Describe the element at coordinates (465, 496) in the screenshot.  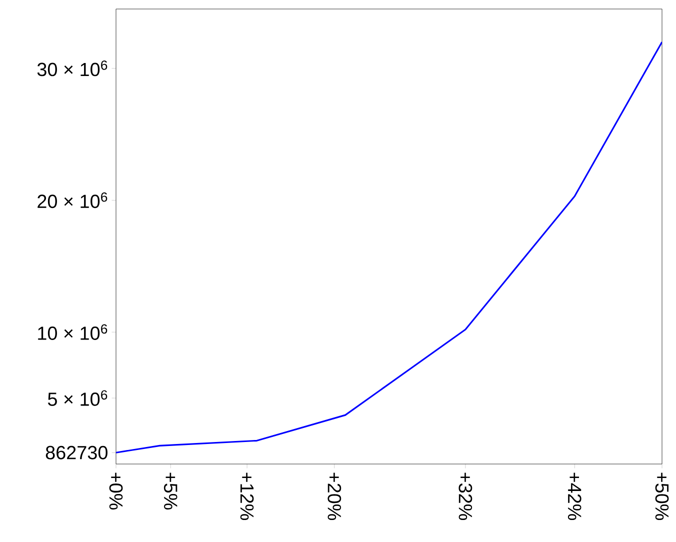
I see `x-tick-label: +32%` at that location.